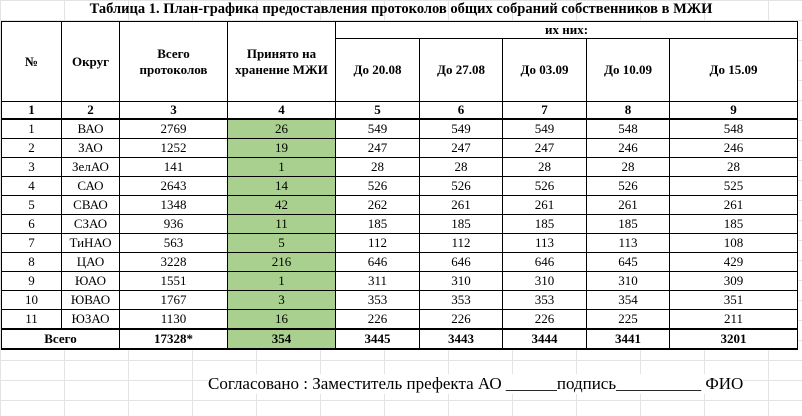 The image size is (802, 416). Describe the element at coordinates (628, 110) in the screenshot. I see `column-number: 8` at that location.